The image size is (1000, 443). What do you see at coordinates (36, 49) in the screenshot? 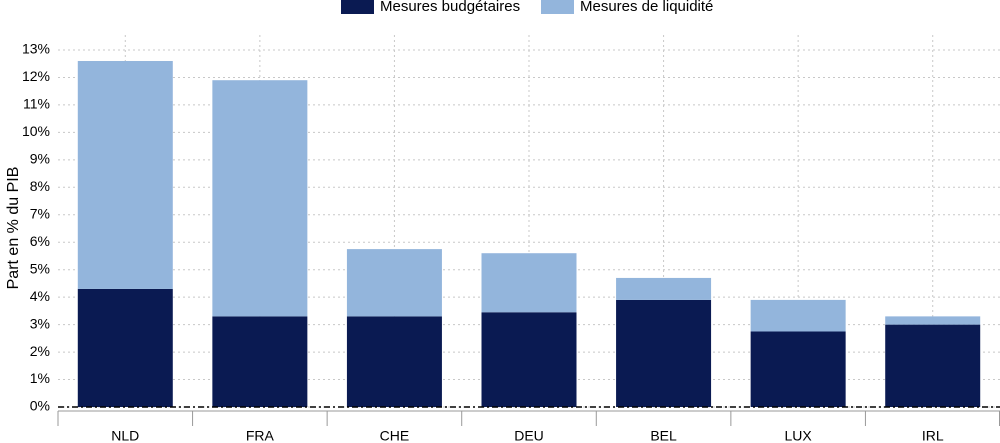
I see `y-tick-label: 13%` at bounding box center [36, 49].